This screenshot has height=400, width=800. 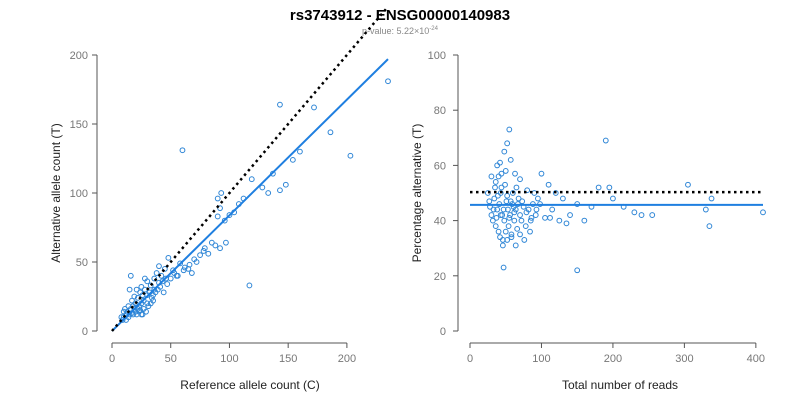 What do you see at coordinates (400, 31) in the screenshot?
I see `pvalue-subtitle: p-value: 5.22×10-24` at bounding box center [400, 31].